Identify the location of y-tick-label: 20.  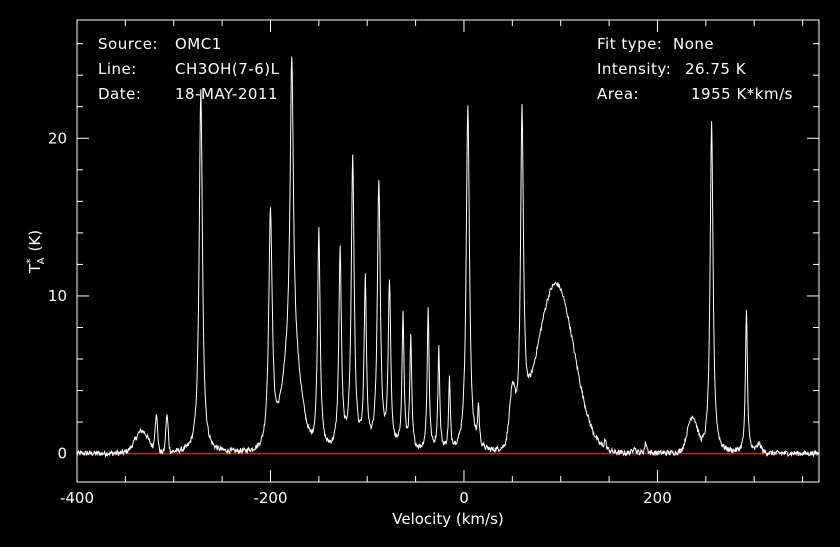
(57, 138).